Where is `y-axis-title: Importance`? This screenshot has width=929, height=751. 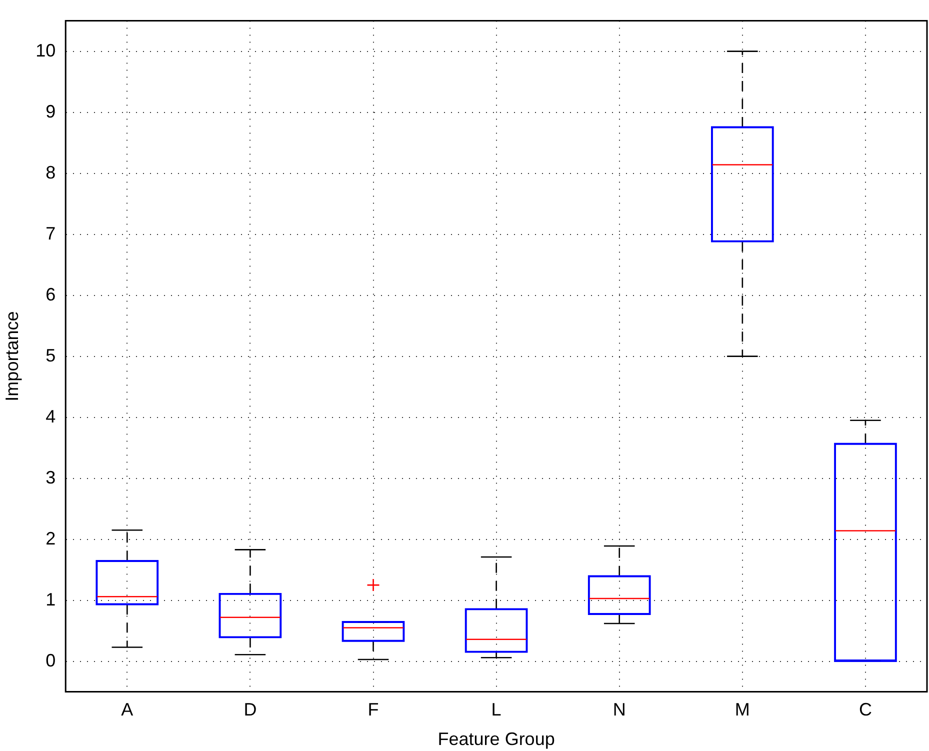
y-axis-title: Importance is located at coordinates (12, 356).